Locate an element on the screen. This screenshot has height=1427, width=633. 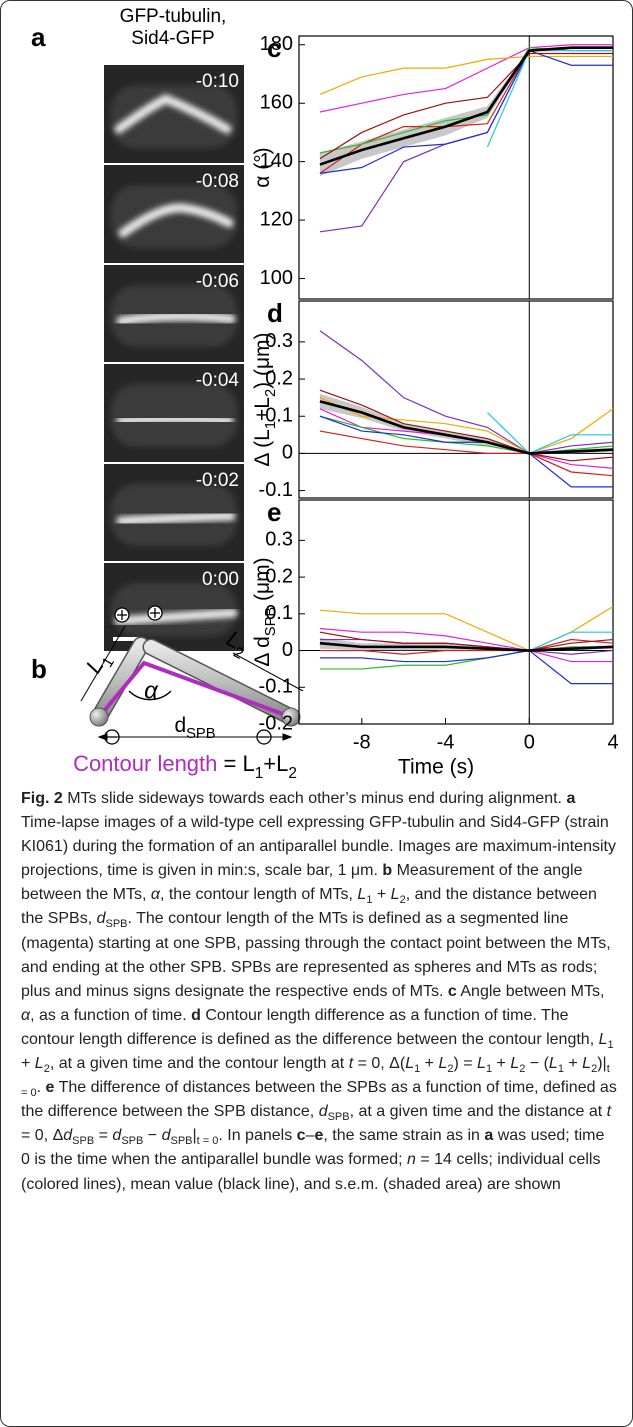
text-run: Δ (L is located at coordinates (262, 447).